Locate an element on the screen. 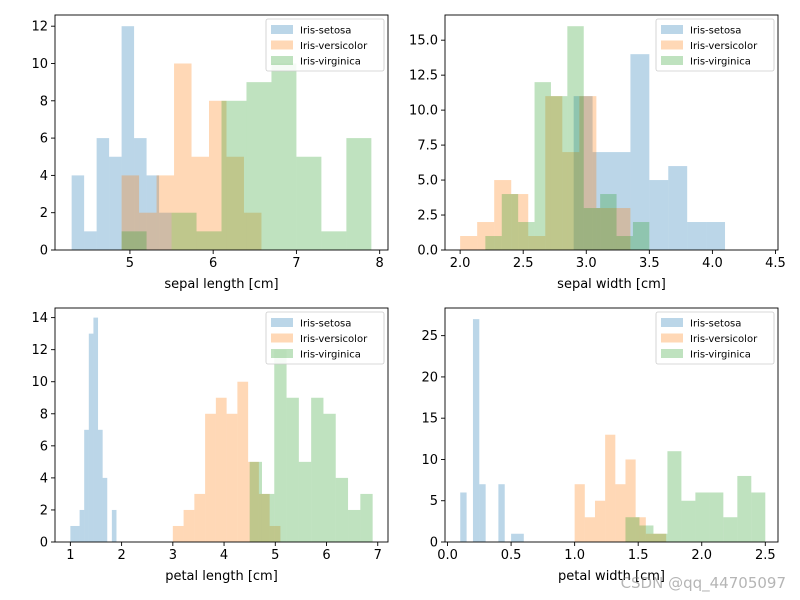  y-tick-label: 6 is located at coordinates (44, 446).